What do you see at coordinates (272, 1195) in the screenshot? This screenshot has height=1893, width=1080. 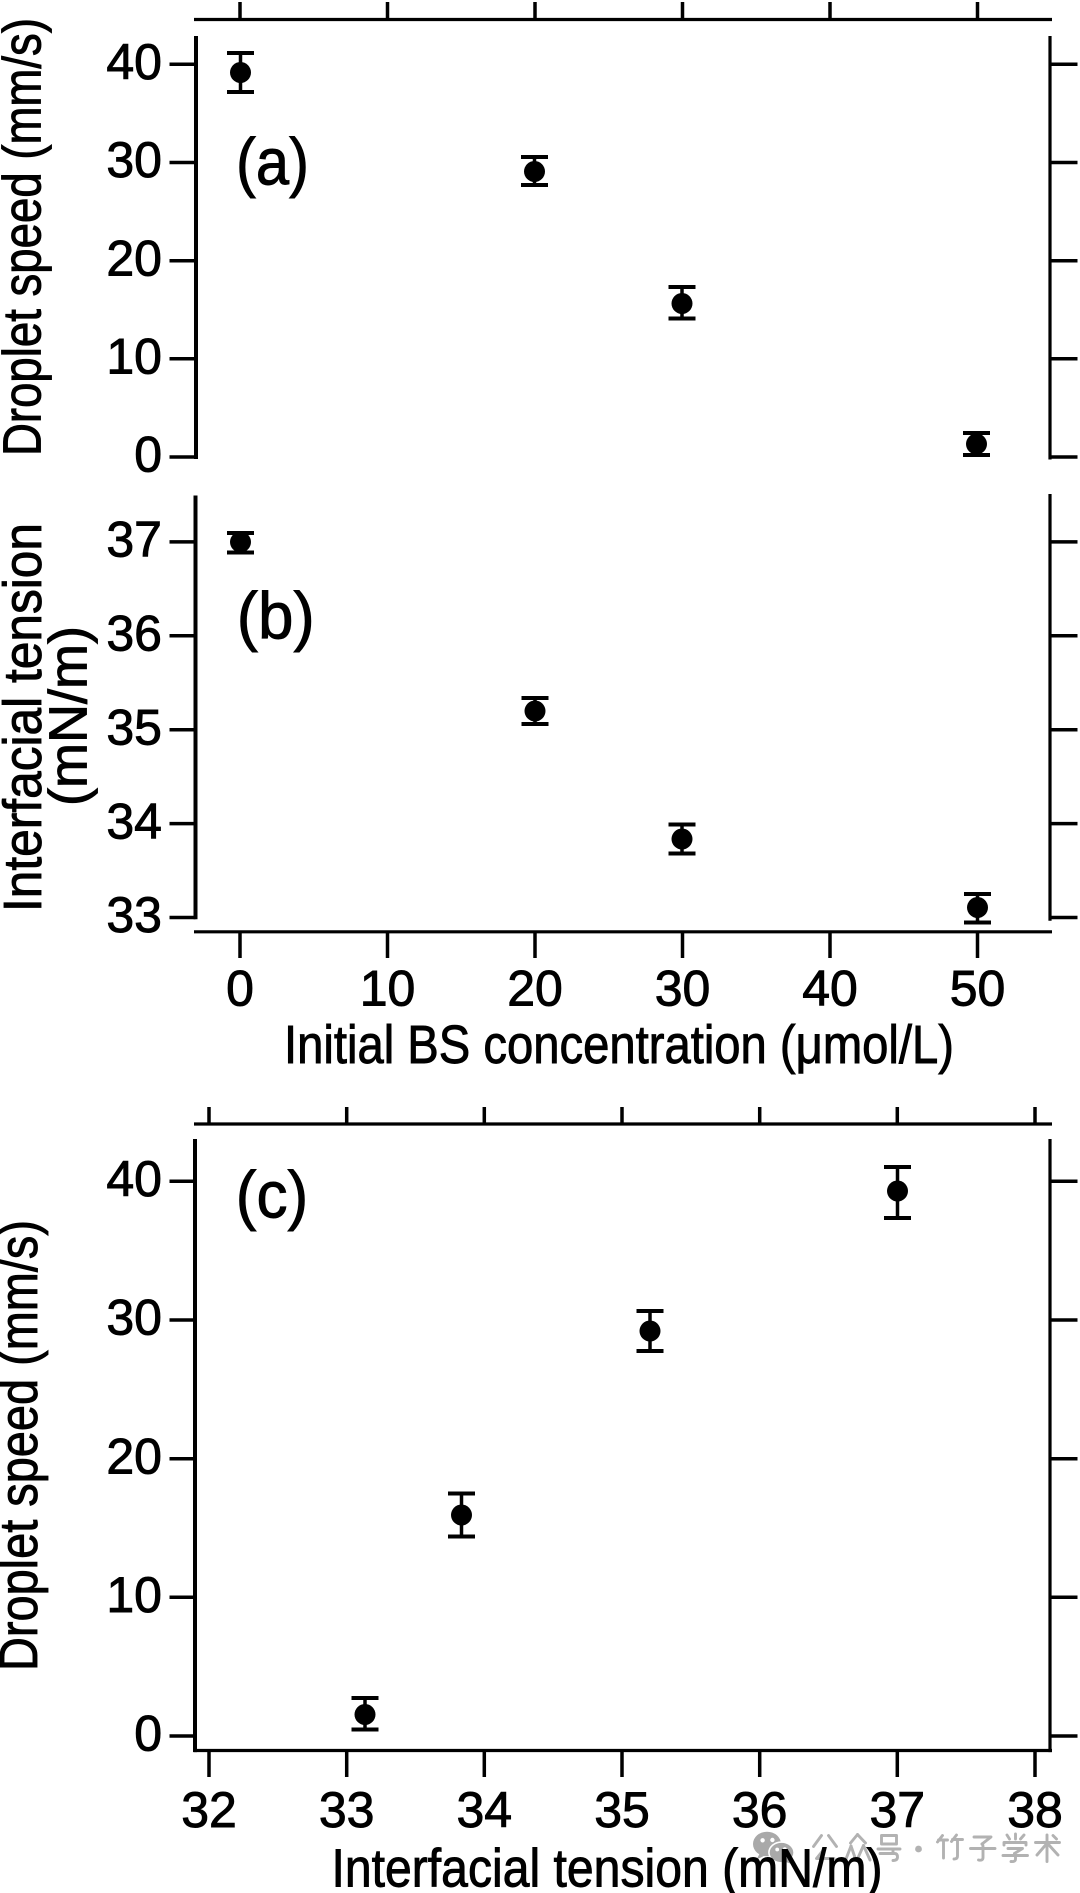 I see `svg-text: (c)` at bounding box center [272, 1195].